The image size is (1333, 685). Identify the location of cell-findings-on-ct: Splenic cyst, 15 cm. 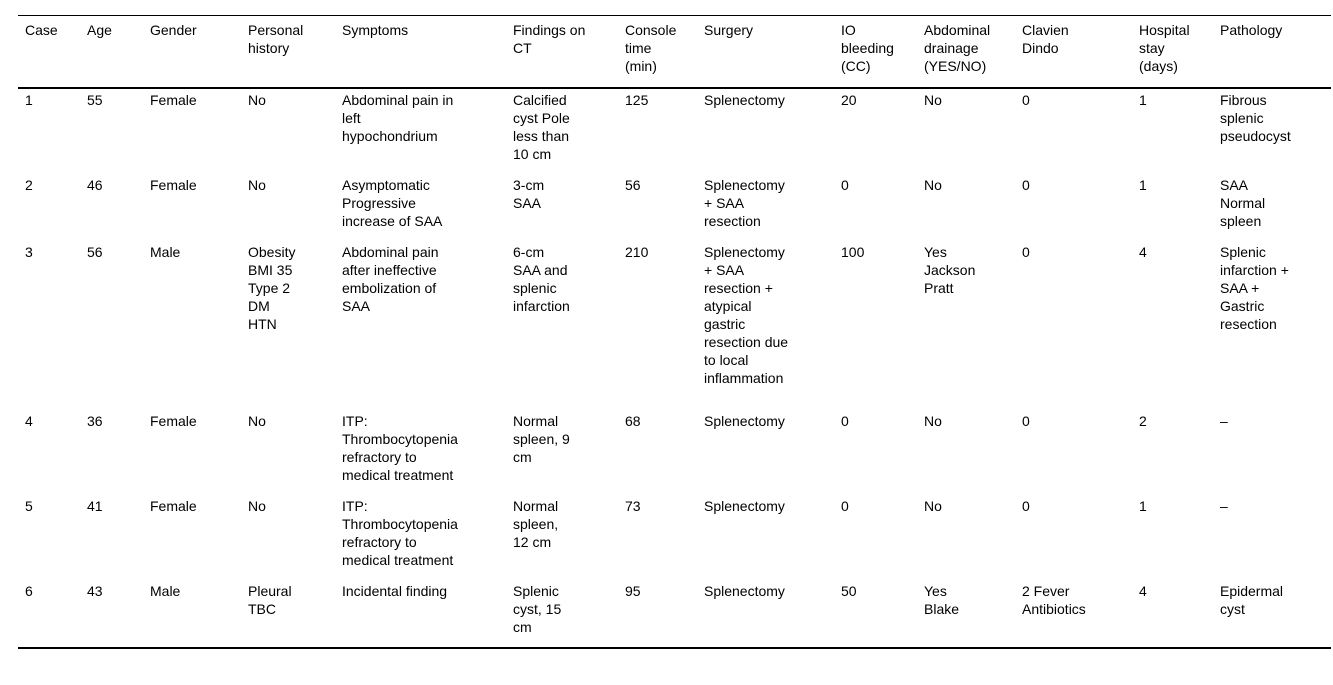
(537, 609).